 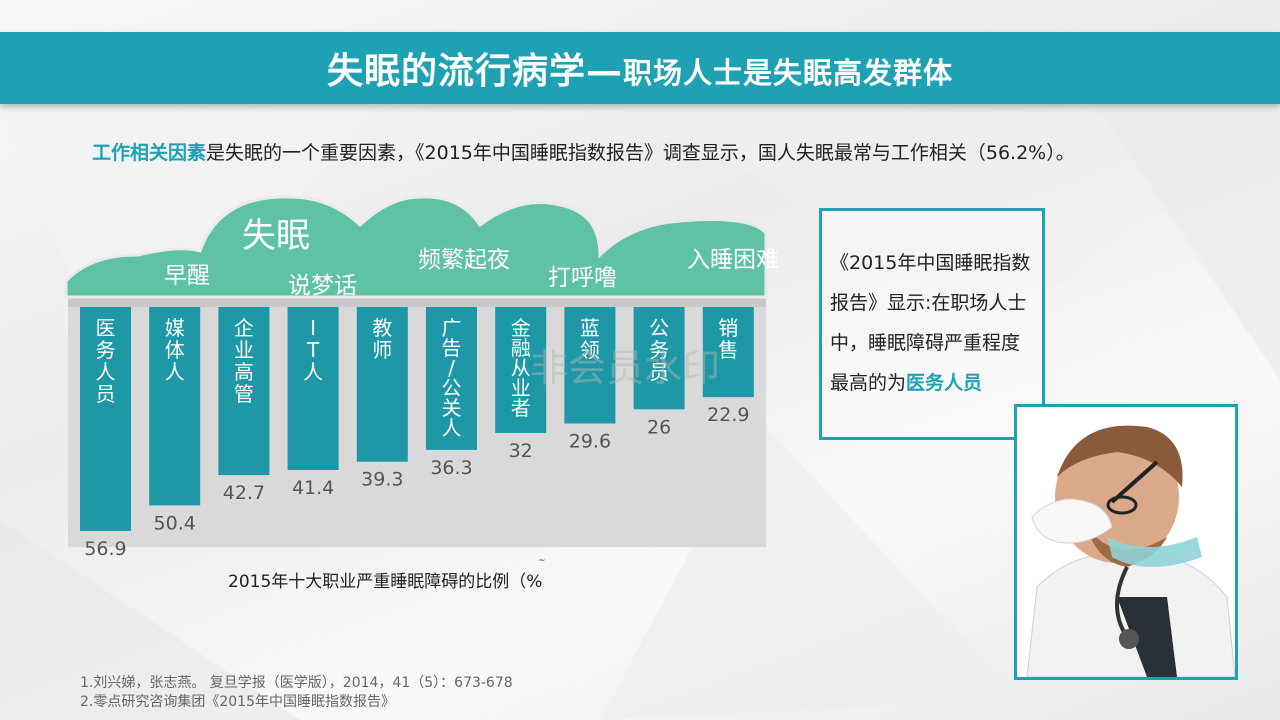 What do you see at coordinates (542, 561) in the screenshot?
I see `caption-mark: ~` at bounding box center [542, 561].